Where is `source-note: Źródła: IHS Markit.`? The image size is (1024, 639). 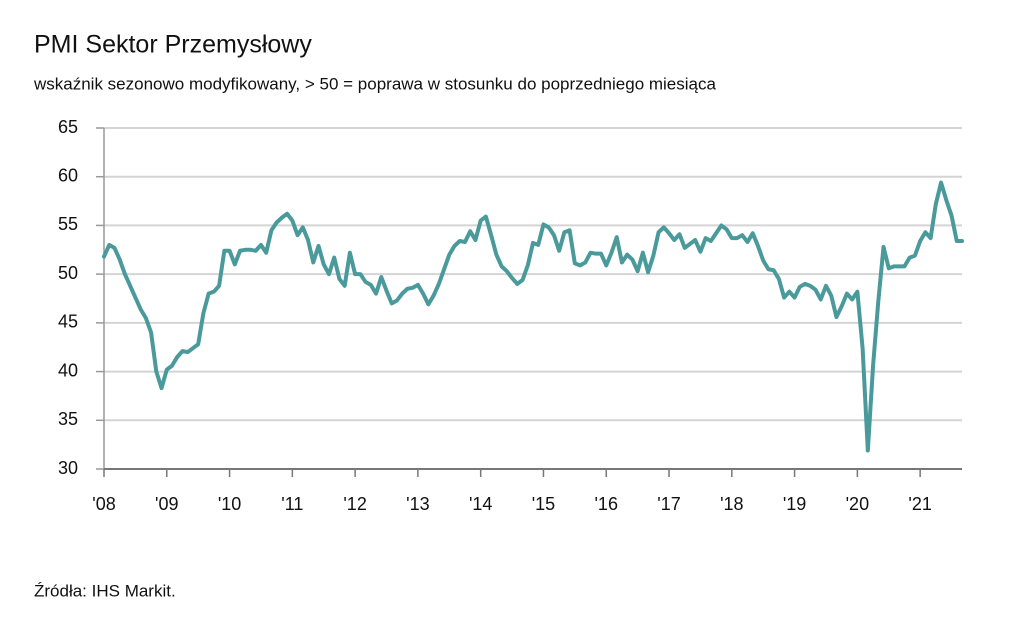 source-note: Źródła: IHS Markit. is located at coordinates (105, 590).